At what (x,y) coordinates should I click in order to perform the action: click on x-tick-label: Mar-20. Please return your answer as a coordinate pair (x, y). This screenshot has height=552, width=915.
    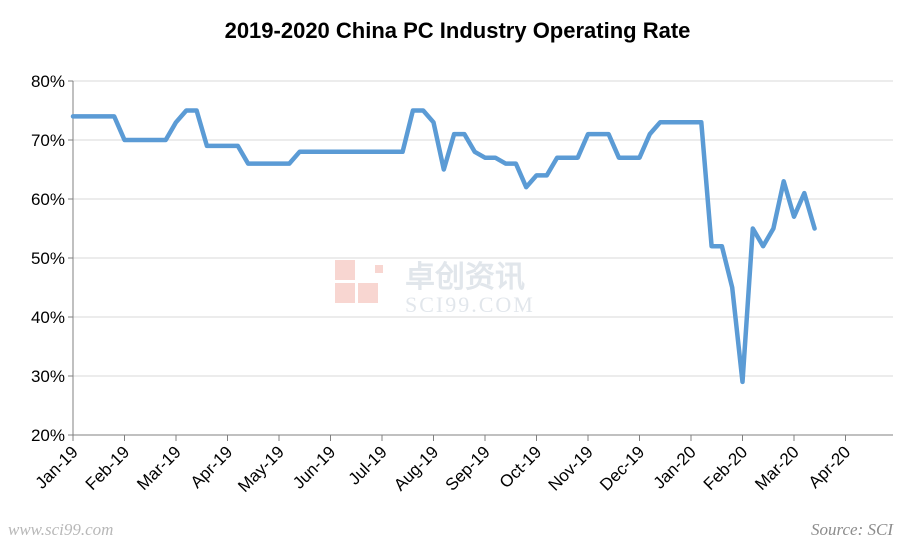
    Looking at the image, I should click on (777, 468).